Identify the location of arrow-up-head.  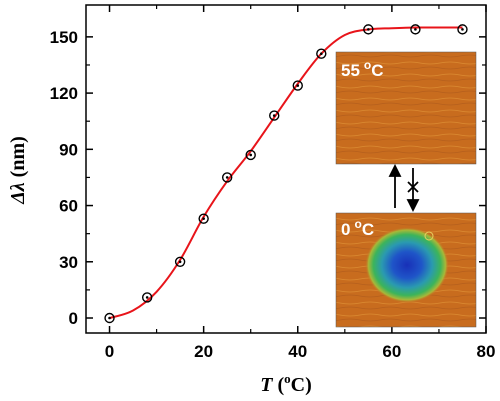
(395, 170).